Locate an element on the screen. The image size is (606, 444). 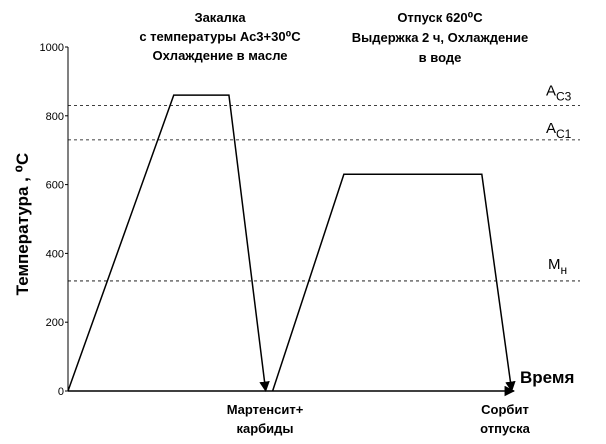
y-axis-label: Температура , ⁰С is located at coordinates (22, 224).